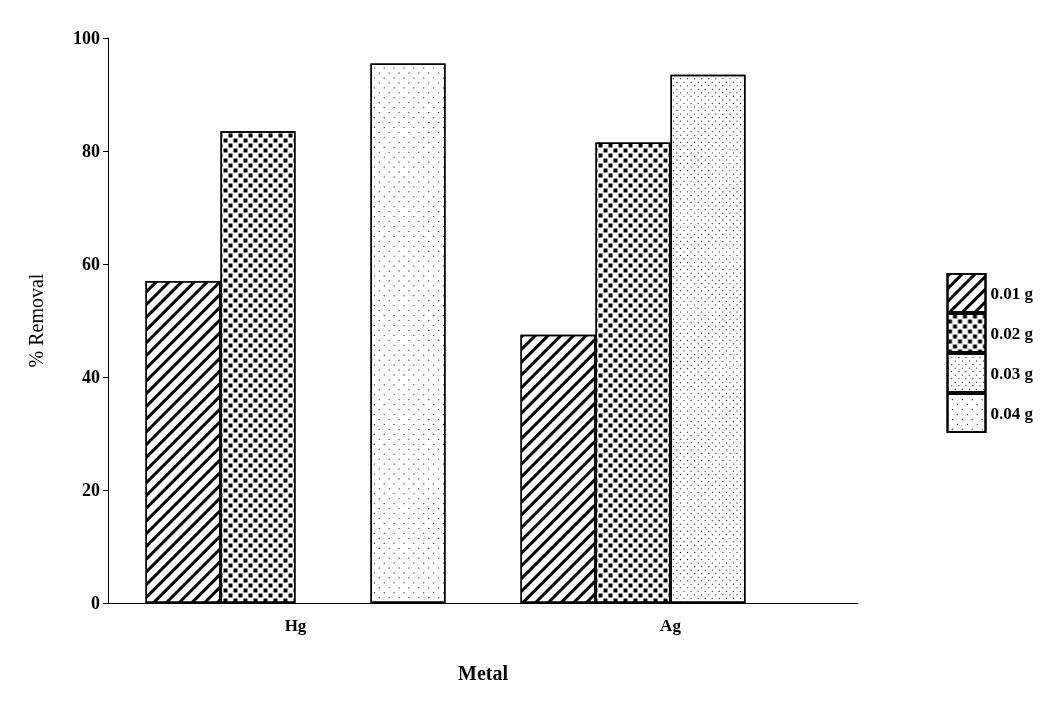 This screenshot has width=1058, height=707. What do you see at coordinates (91, 151) in the screenshot?
I see `y-tick-label: 80` at bounding box center [91, 151].